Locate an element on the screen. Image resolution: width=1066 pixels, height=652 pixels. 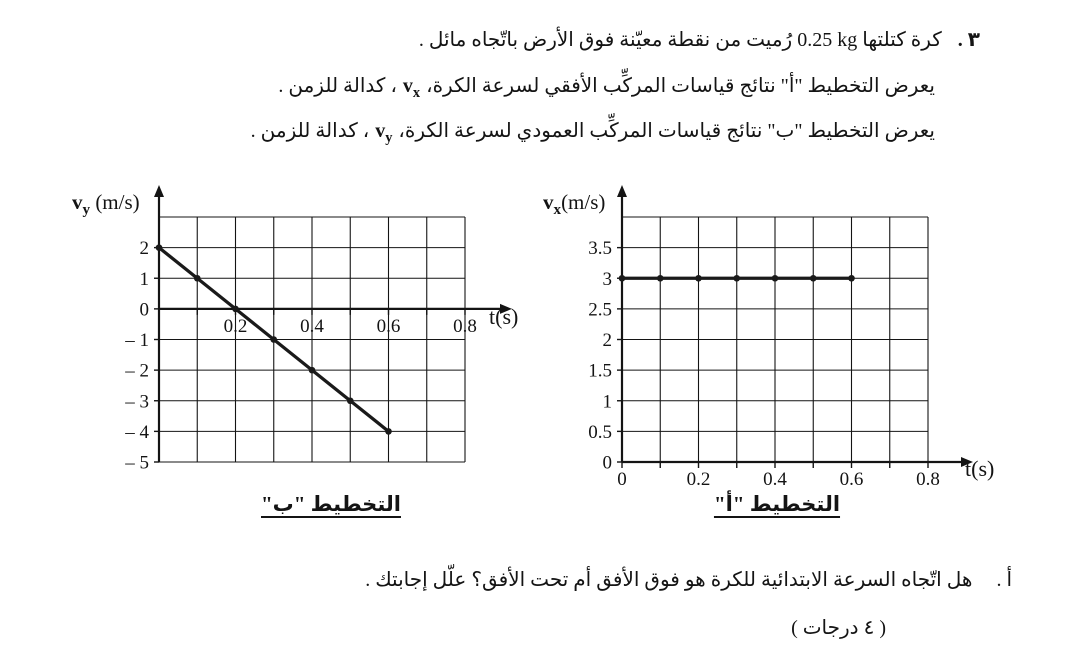
y-tick-label: – 2 is located at coordinates (136, 371).